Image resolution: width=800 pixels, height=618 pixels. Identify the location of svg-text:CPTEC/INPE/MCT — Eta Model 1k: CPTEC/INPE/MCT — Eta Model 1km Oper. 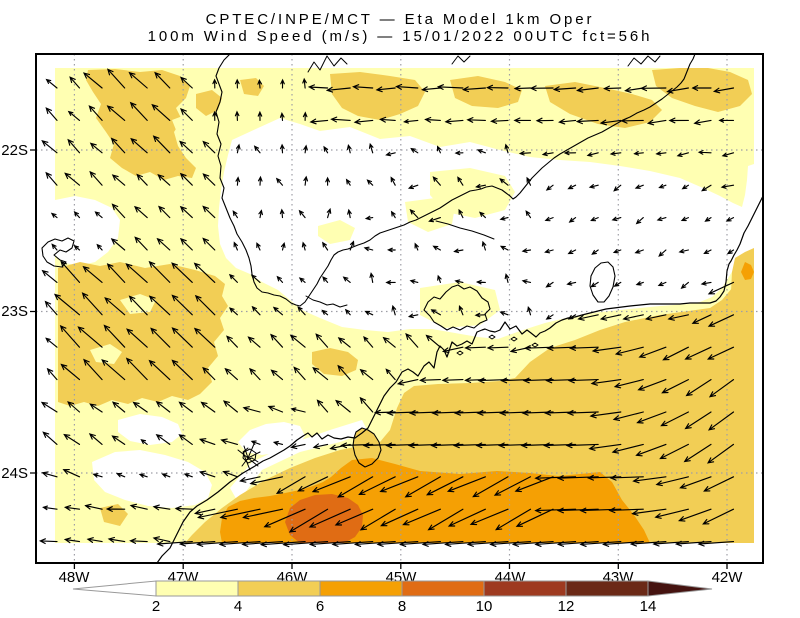
(400, 19).